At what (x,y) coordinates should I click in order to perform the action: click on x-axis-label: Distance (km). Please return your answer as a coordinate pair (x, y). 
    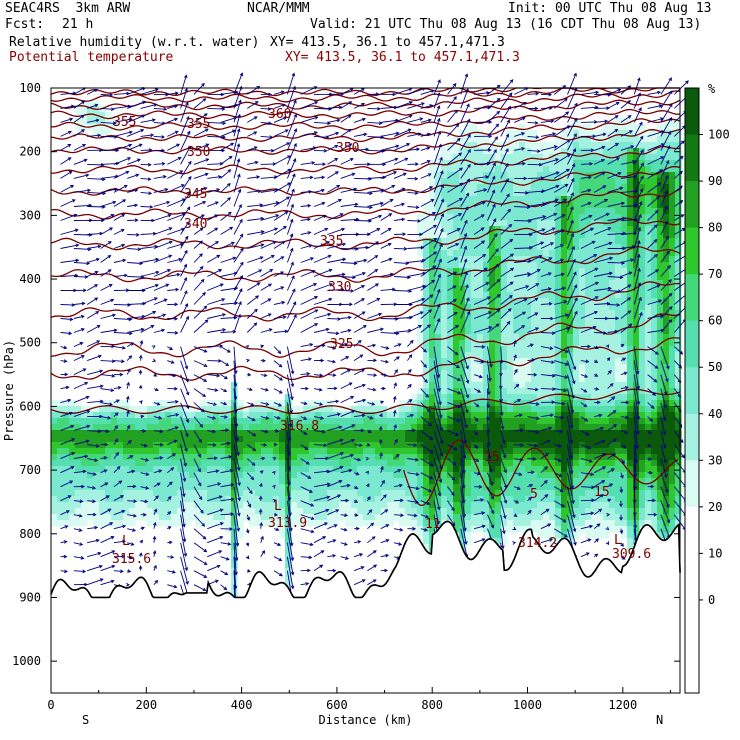
    Looking at the image, I should click on (366, 720).